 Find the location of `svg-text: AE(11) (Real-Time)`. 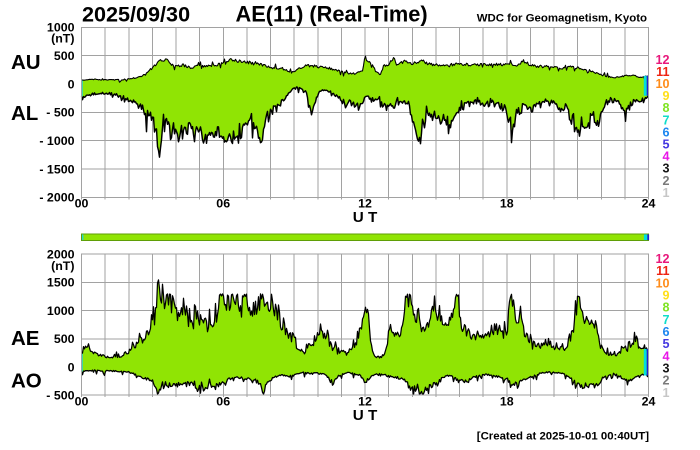

svg-text: AE(11) (Real-Time) is located at coordinates (332, 14).